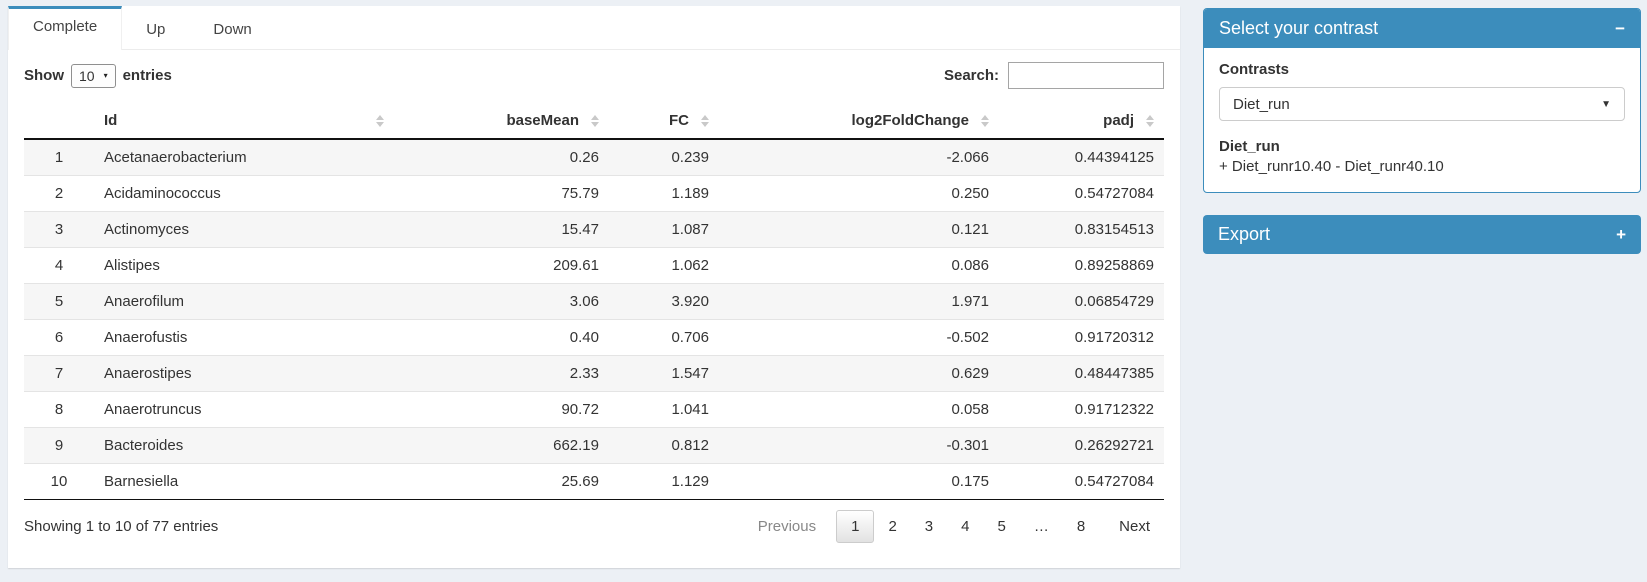 The height and width of the screenshot is (582, 1647). Describe the element at coordinates (1081, 445) in the screenshot. I see `cell-padj: 0.26292721` at that location.